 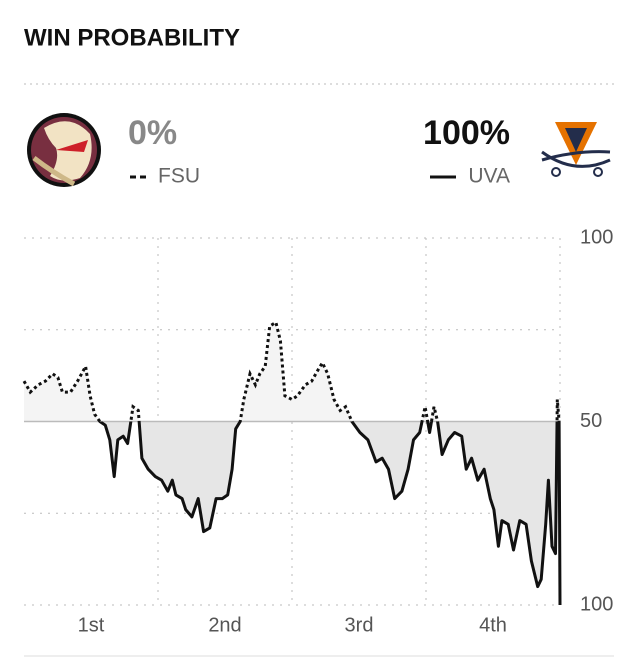 I want to click on area-above, so click(x=292, y=372).